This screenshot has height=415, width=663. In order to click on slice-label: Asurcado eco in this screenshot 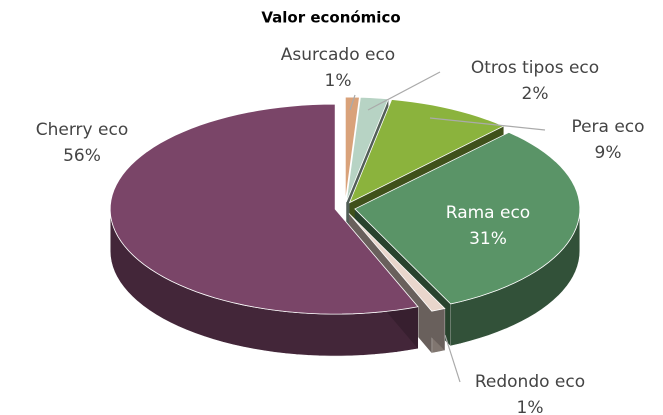, I will do `click(338, 55)`.